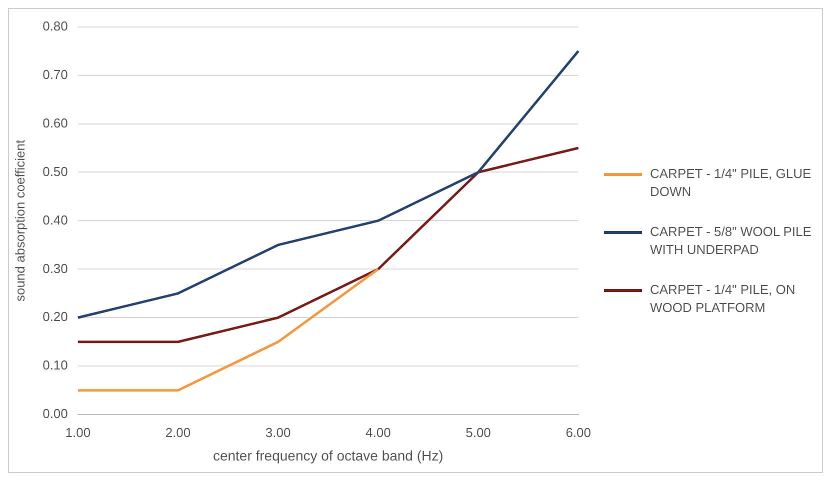  I want to click on y-tick-label: 0.50, so click(55, 171).